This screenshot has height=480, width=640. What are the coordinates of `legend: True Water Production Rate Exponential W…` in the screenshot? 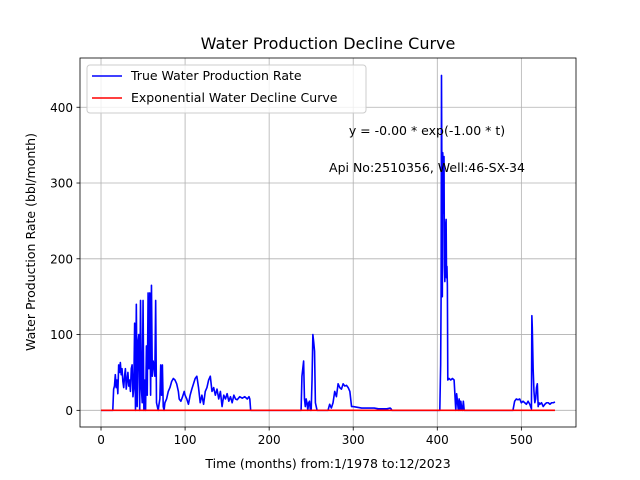 It's located at (226, 89).